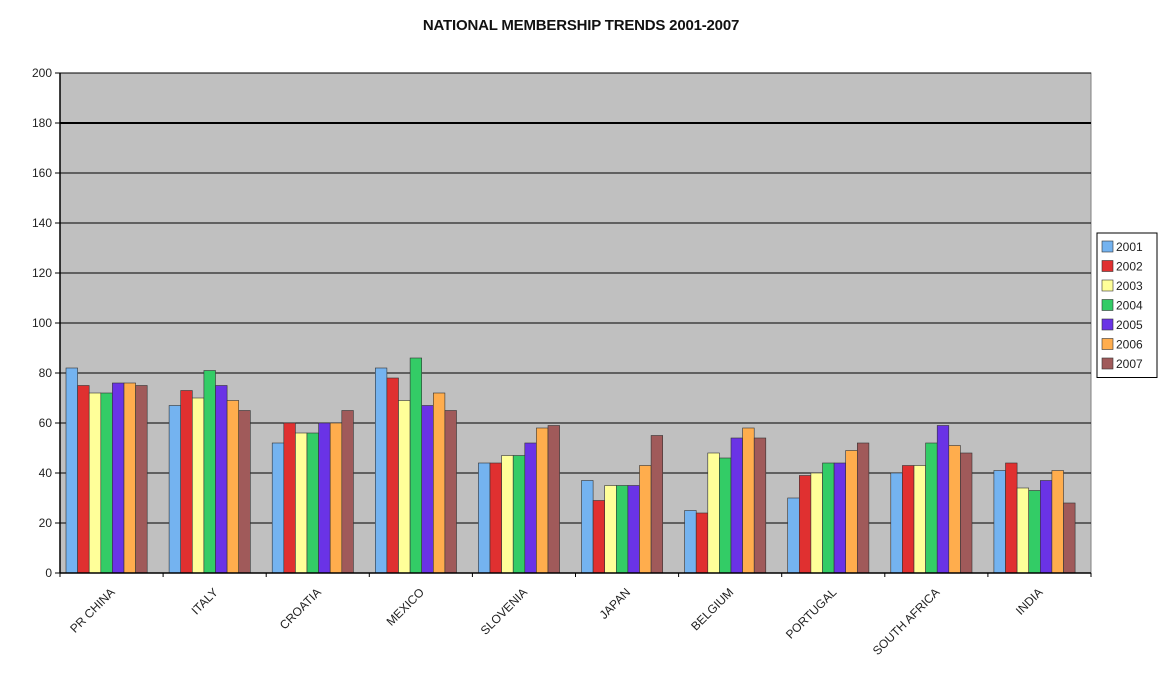 Image resolution: width=1162 pixels, height=692 pixels. I want to click on bar-2007-india, so click(1069, 538).